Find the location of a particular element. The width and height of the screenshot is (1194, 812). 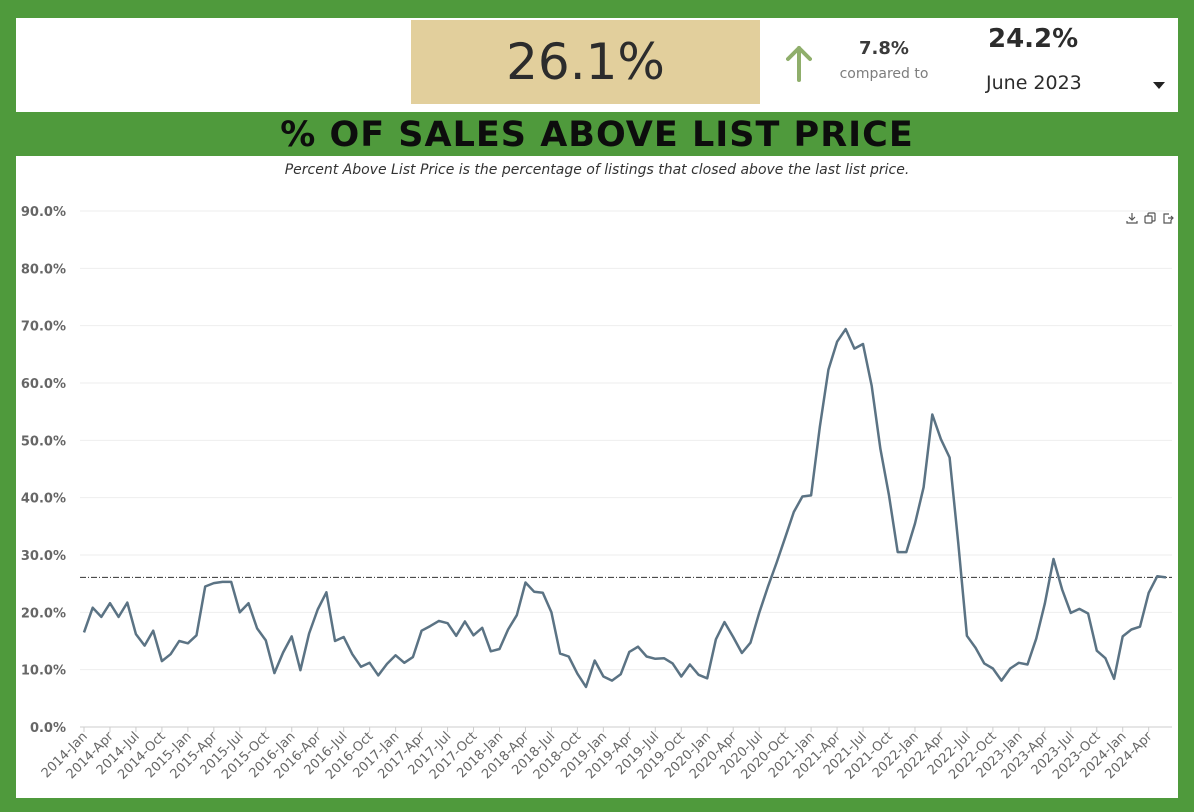

compare-value: 24.2% is located at coordinates (1033, 39).